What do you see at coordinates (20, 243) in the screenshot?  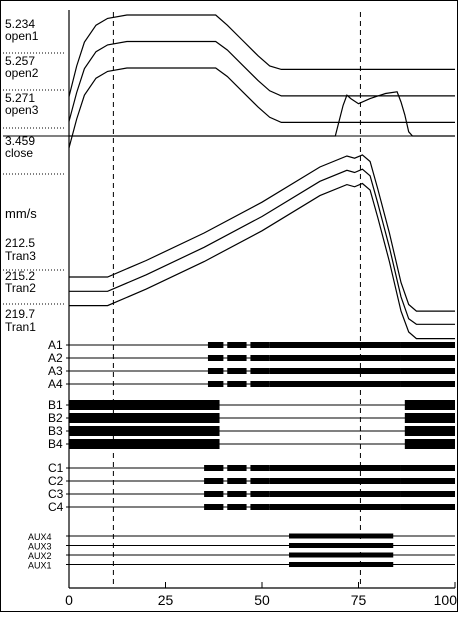 I see `series-value-label: 212.5` at bounding box center [20, 243].